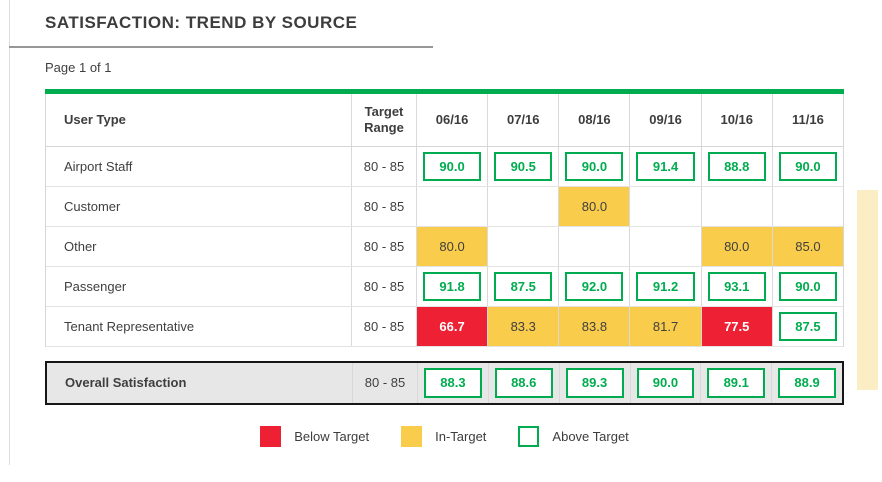 The width and height of the screenshot is (882, 482). I want to click on column-header-month-3: 08/16, so click(593, 120).